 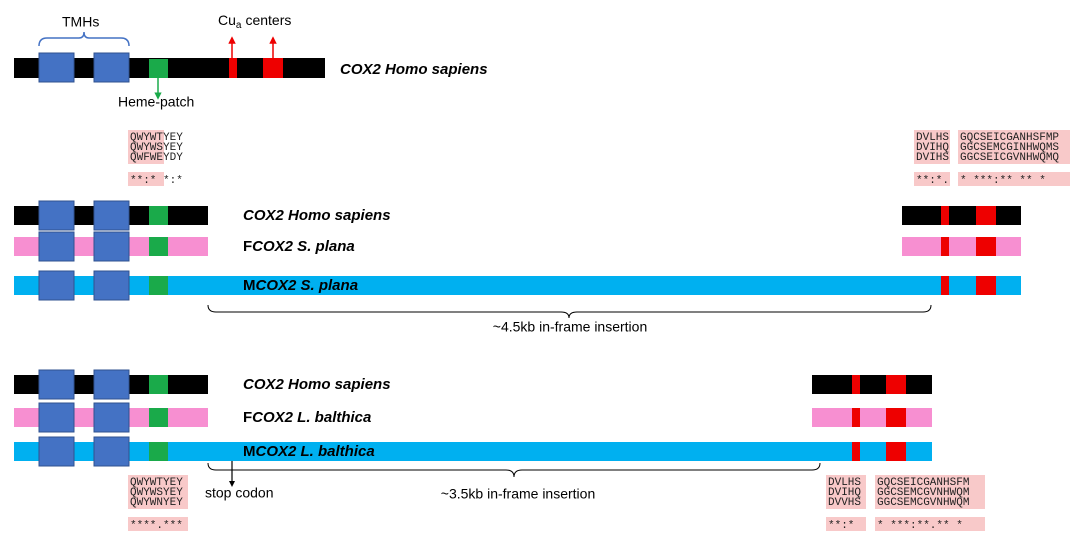 I want to click on sequence-line: DVLHS, so click(x=844, y=483).